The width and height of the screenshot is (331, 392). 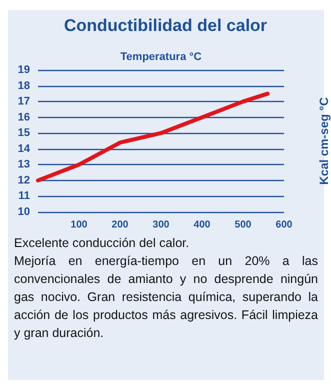 What do you see at coordinates (79, 225) in the screenshot?
I see `x-tick-label: 100` at bounding box center [79, 225].